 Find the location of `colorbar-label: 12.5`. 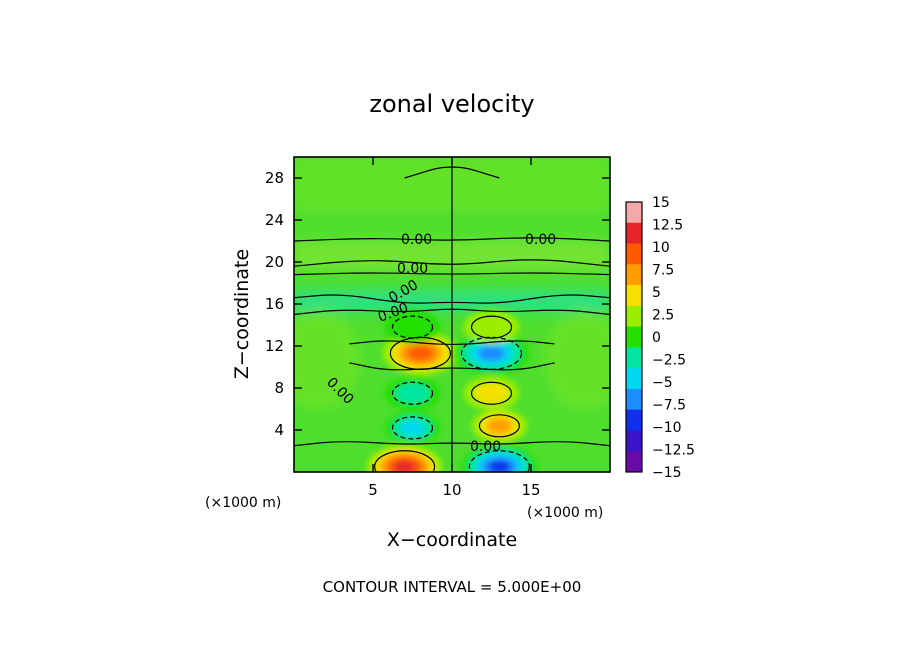

colorbar-label: 12.5 is located at coordinates (667, 226).